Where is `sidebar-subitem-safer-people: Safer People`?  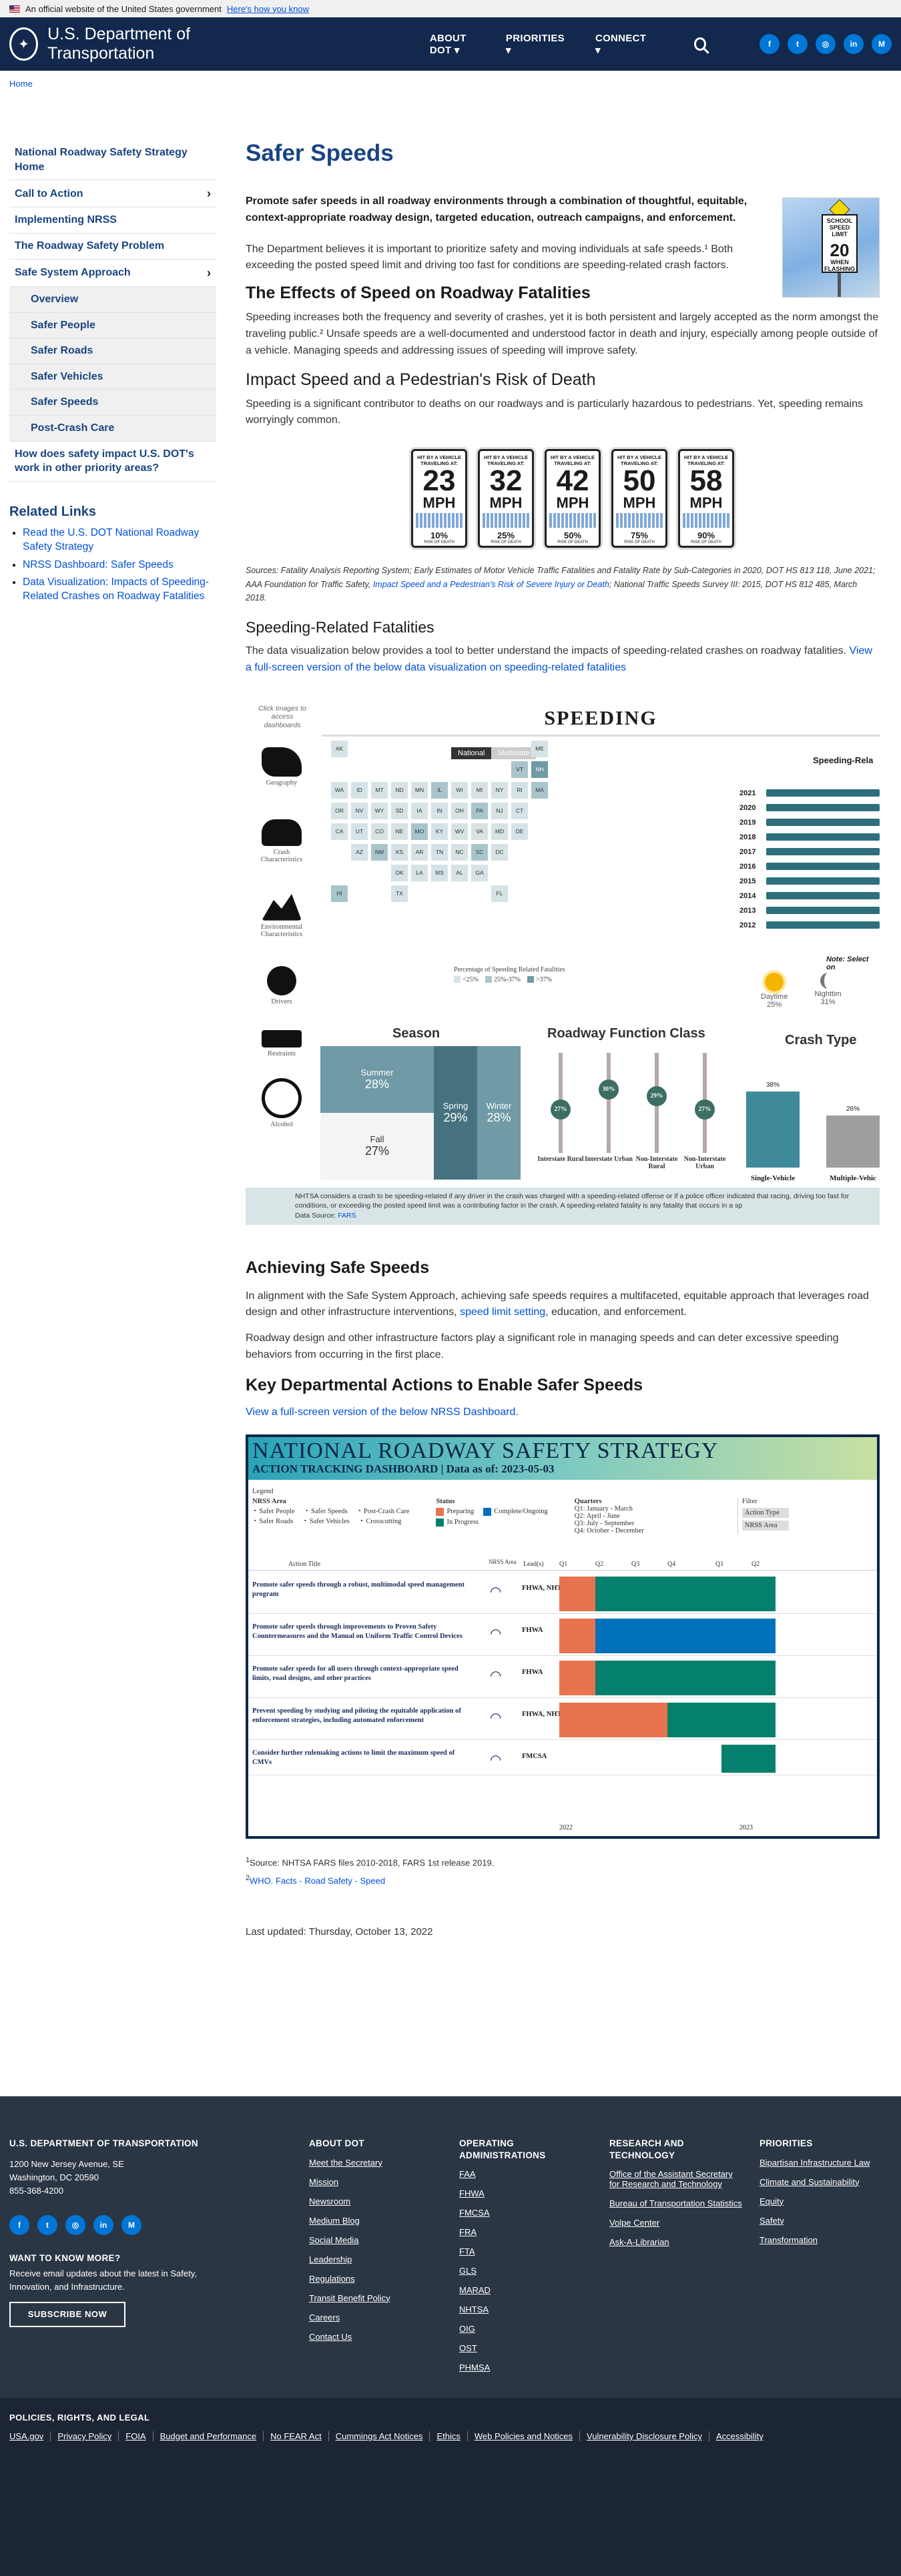
sidebar-subitem-safer-people: Safer People is located at coordinates (112, 325).